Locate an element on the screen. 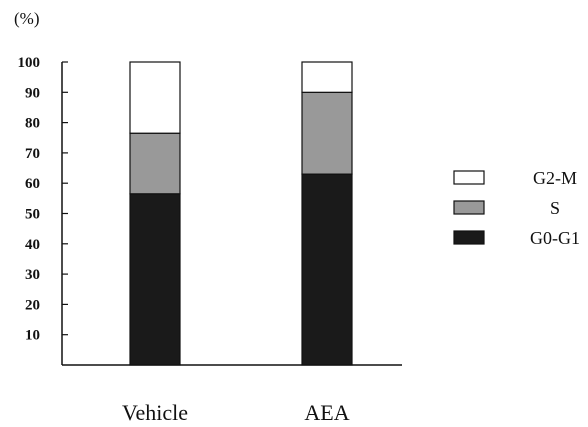 The height and width of the screenshot is (427, 588). y-tick-label: 20 is located at coordinates (32, 305).